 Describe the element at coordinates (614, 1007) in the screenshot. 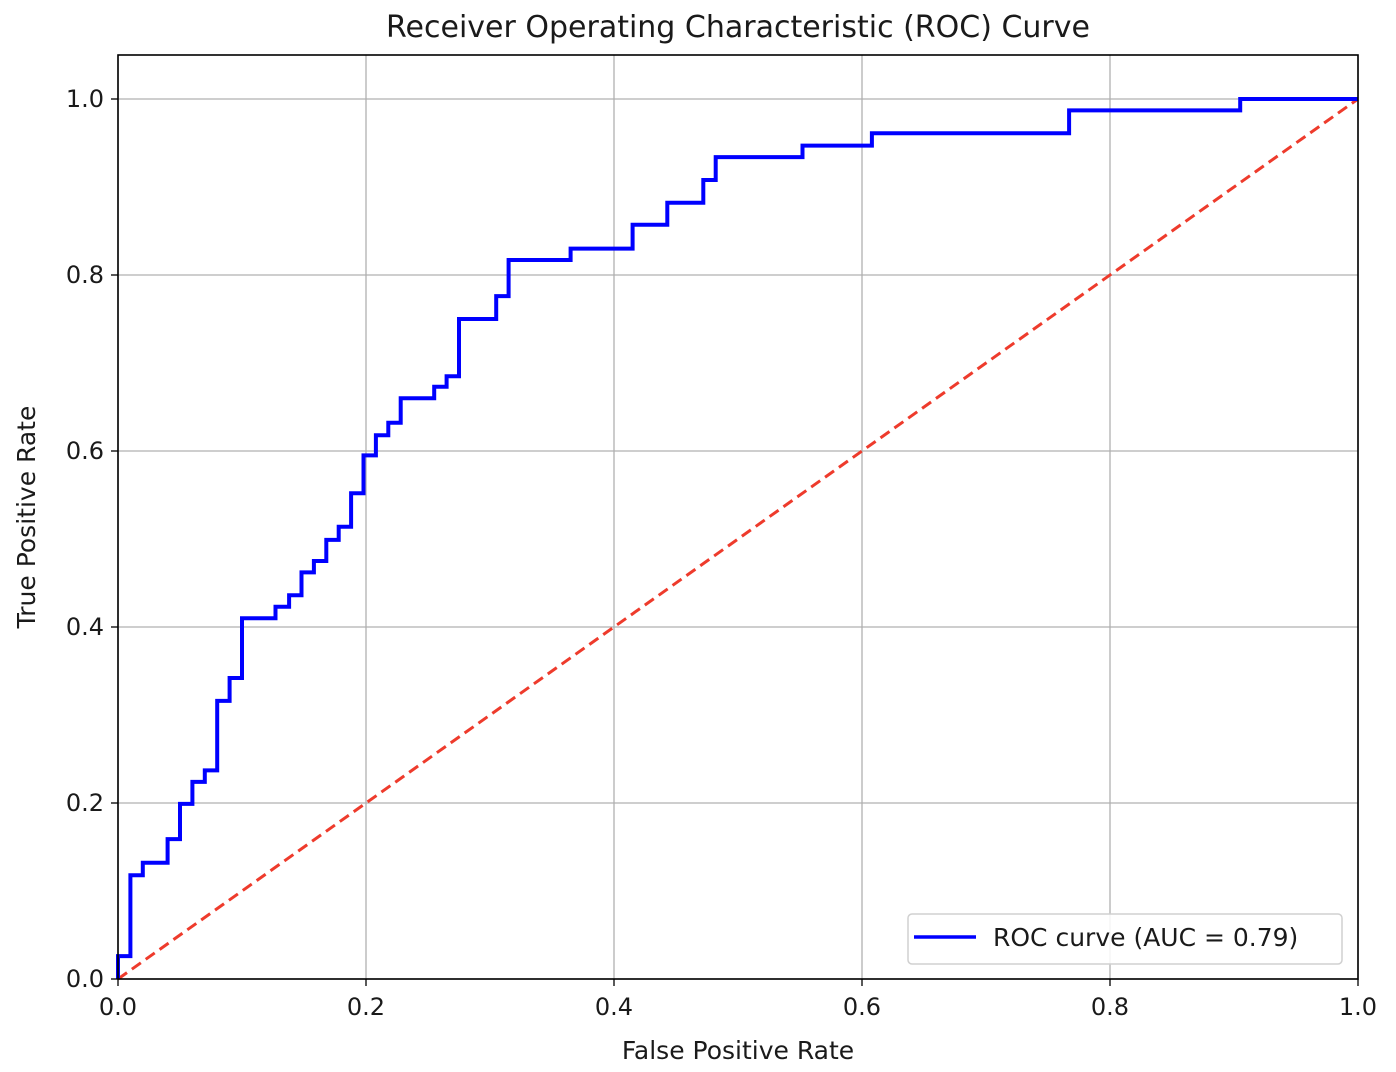

I see `x-tick-label: 0.4` at that location.